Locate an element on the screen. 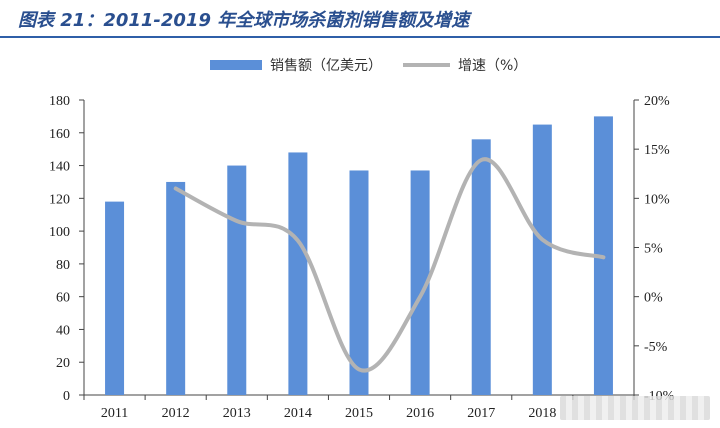 The height and width of the screenshot is (428, 720). legend-bar-swatch is located at coordinates (236, 65).